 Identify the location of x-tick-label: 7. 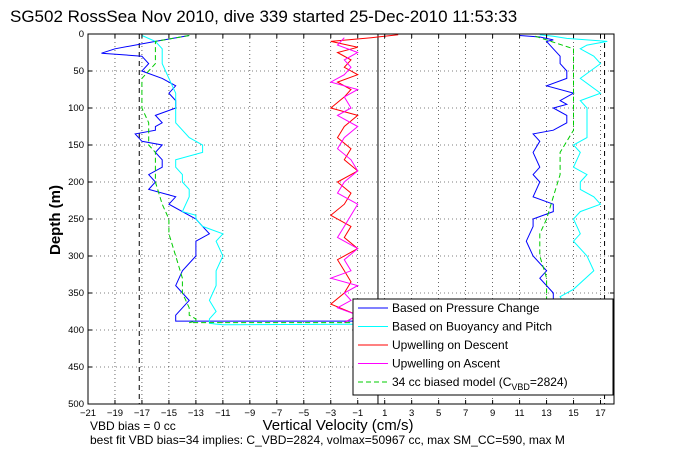
(465, 413).